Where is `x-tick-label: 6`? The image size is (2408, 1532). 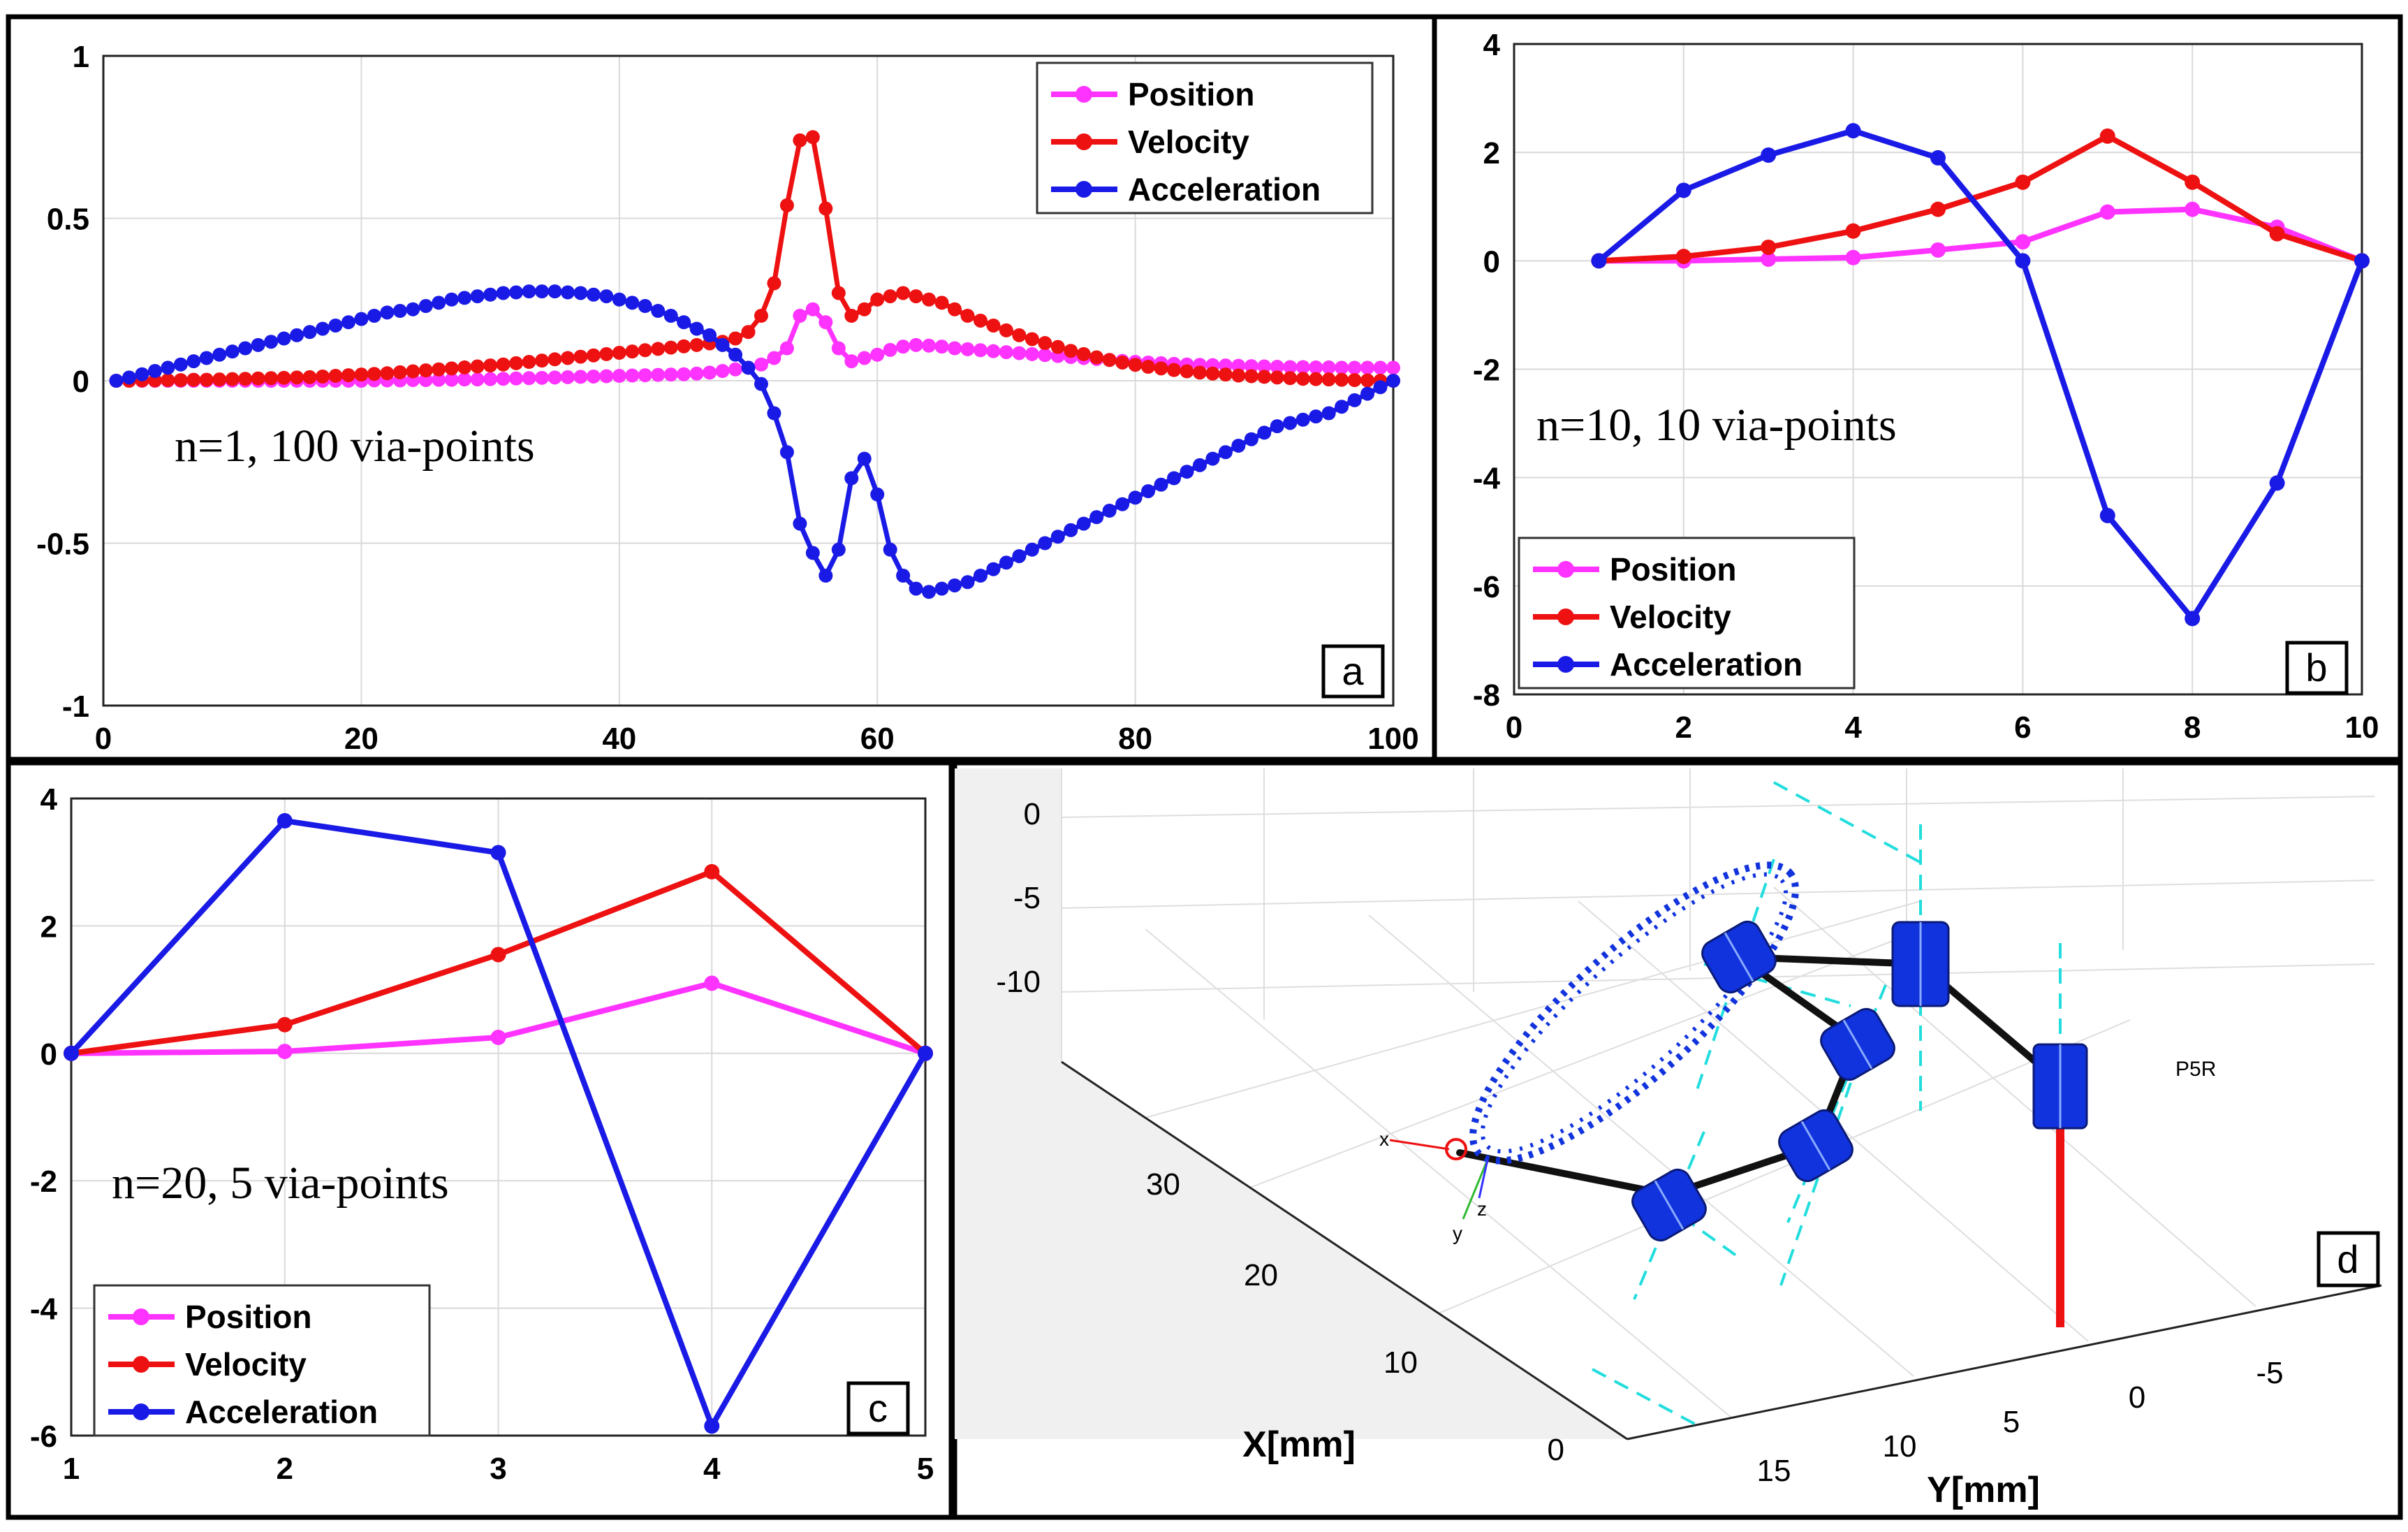
x-tick-label: 6 is located at coordinates (2022, 727).